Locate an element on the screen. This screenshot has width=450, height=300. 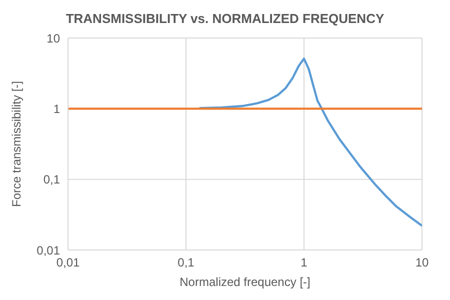
x-axis-title: Normalized frequency [-] is located at coordinates (245, 282).